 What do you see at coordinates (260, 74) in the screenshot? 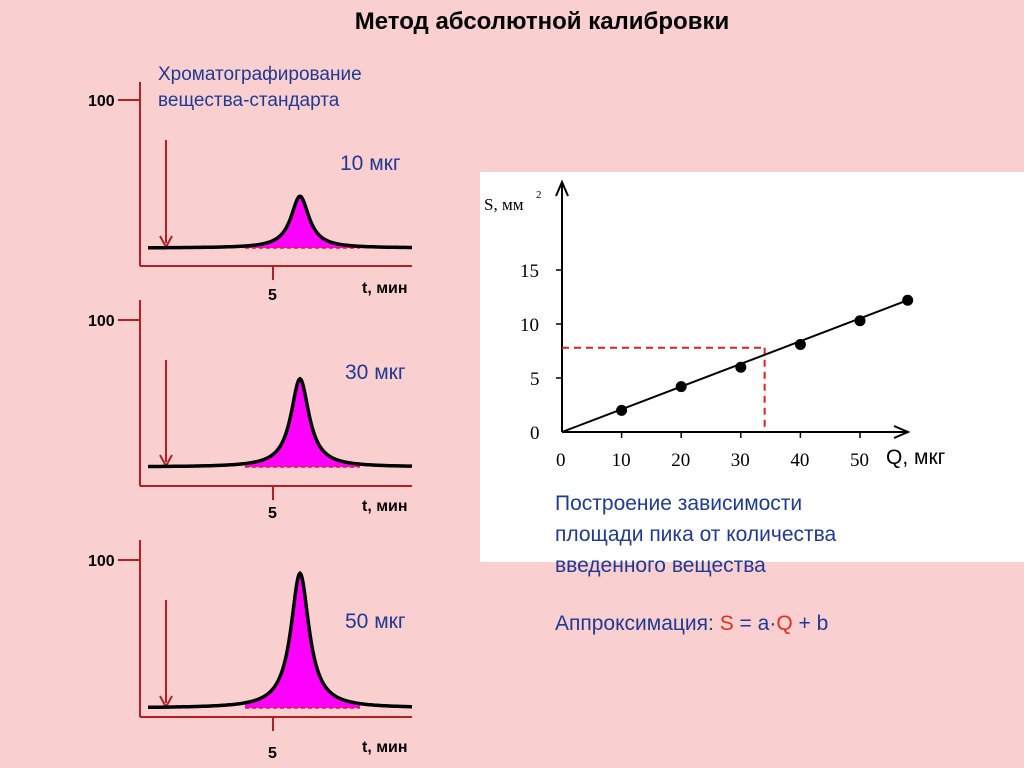
I see `intro-line-1: Хроматографирование` at bounding box center [260, 74].